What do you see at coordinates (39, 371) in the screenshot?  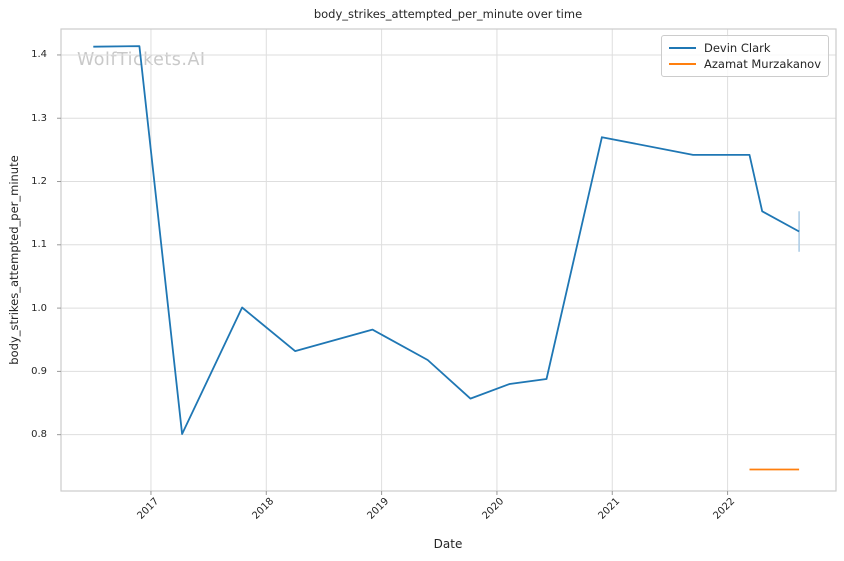 I see `y-tick-label: 0.9` at bounding box center [39, 371].